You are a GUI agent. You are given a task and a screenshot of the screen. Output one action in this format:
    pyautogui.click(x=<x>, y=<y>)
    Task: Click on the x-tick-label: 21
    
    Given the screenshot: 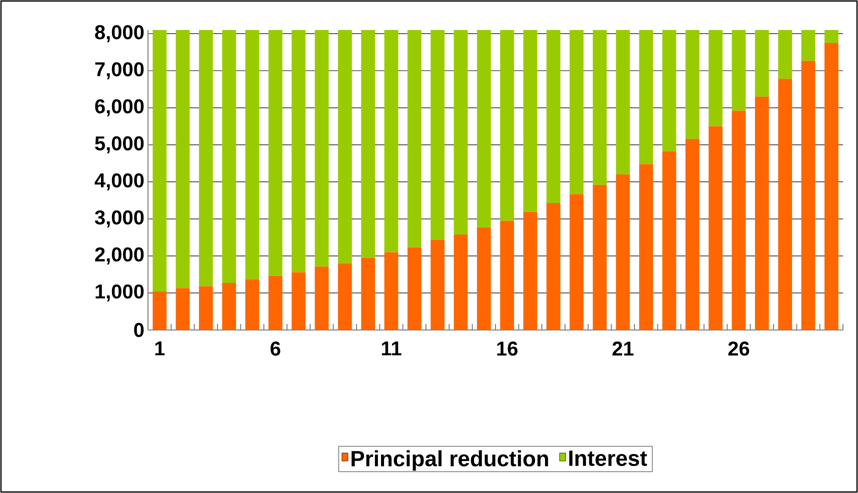 What is the action you would take?
    pyautogui.click(x=623, y=349)
    